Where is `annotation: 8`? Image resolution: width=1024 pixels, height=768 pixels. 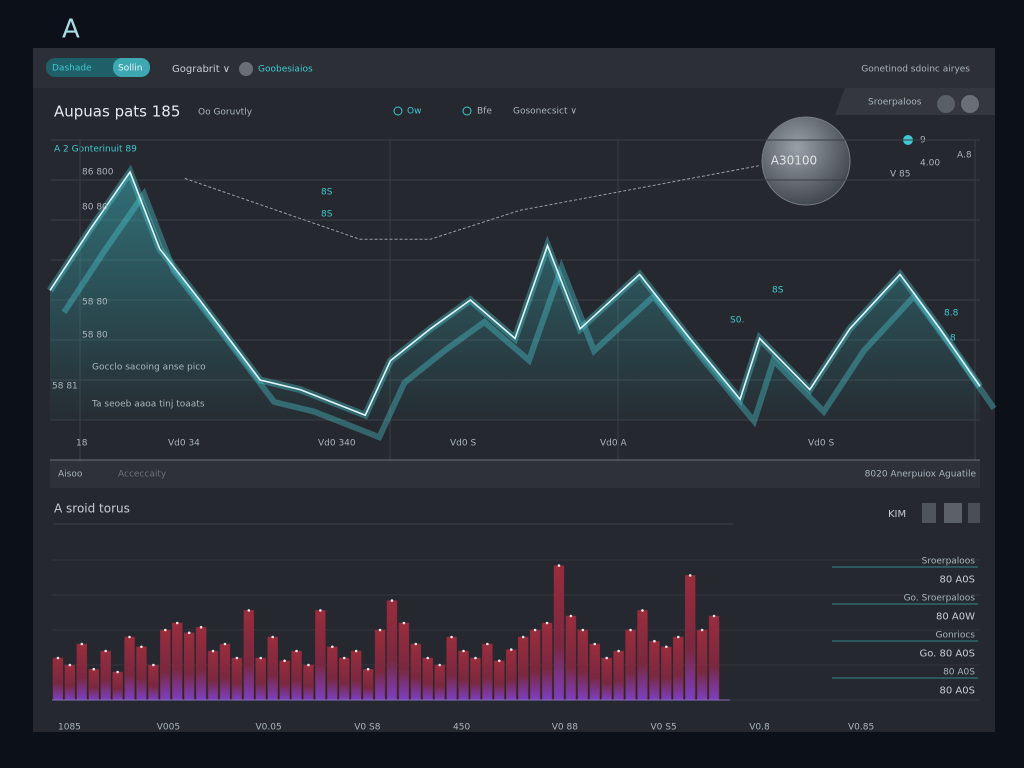
annotation: 8 is located at coordinates (953, 339).